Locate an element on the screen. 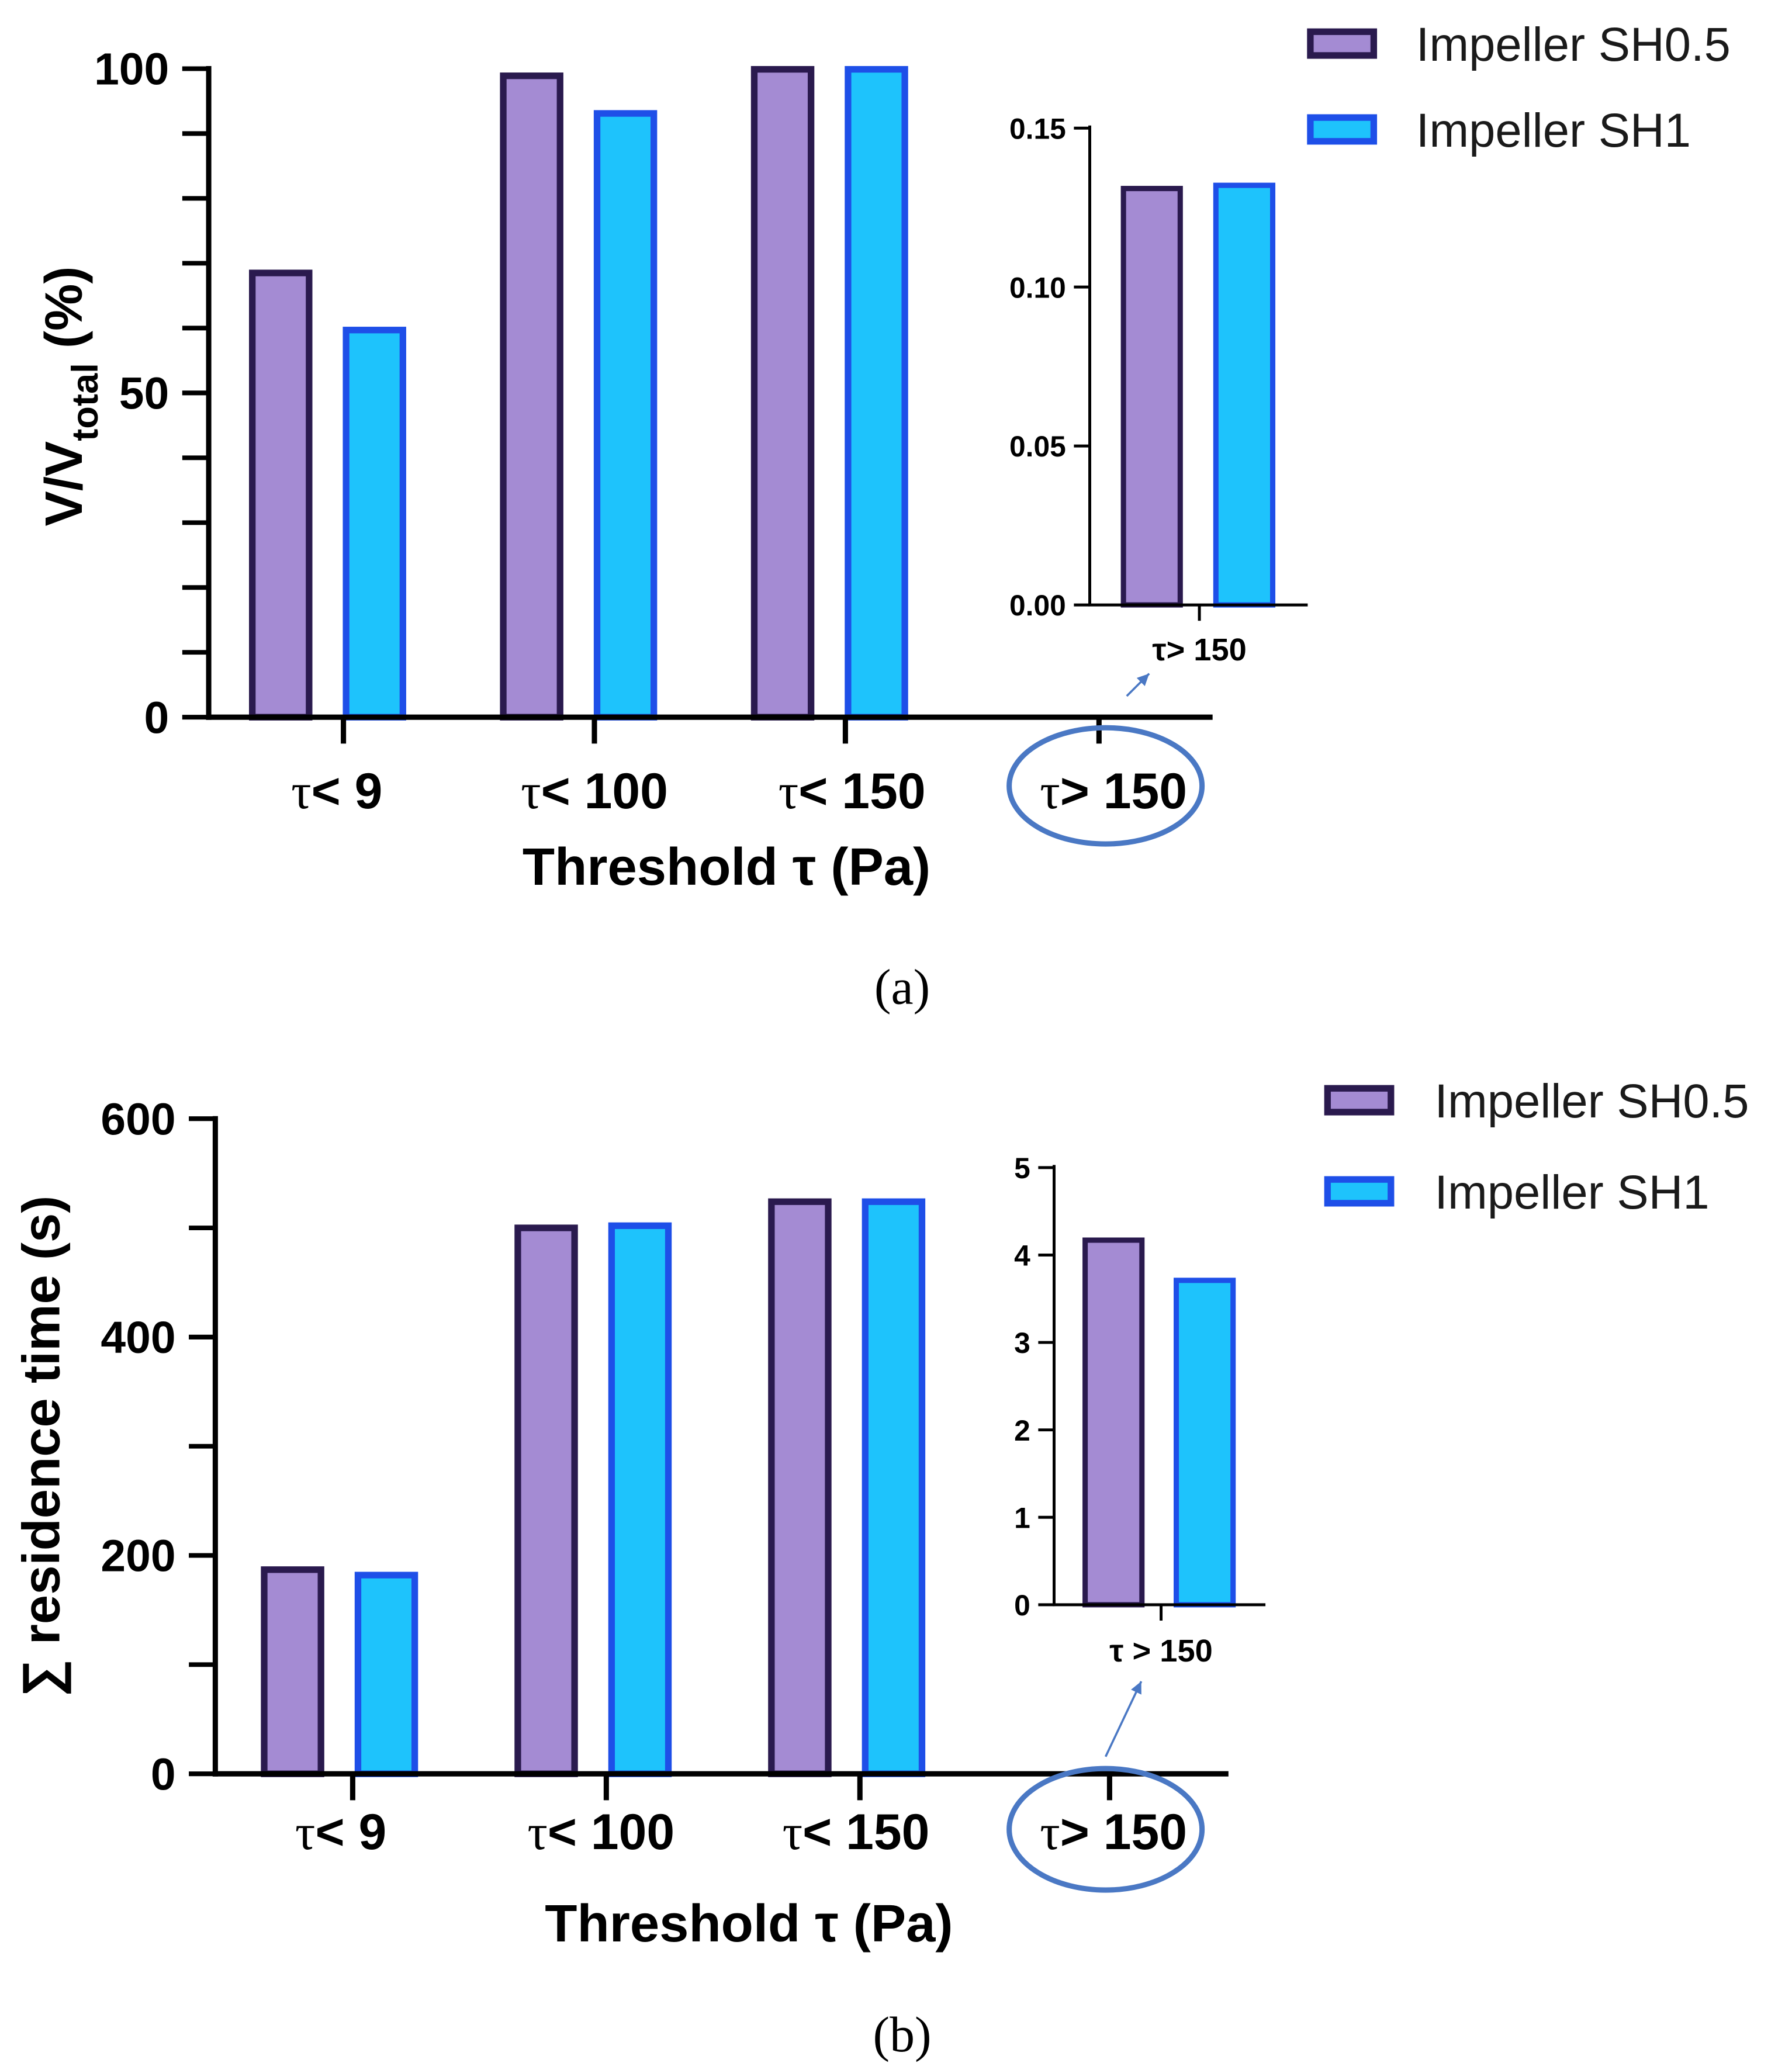 The height and width of the screenshot is (2063, 1792). panel-label: (a) is located at coordinates (902, 987).